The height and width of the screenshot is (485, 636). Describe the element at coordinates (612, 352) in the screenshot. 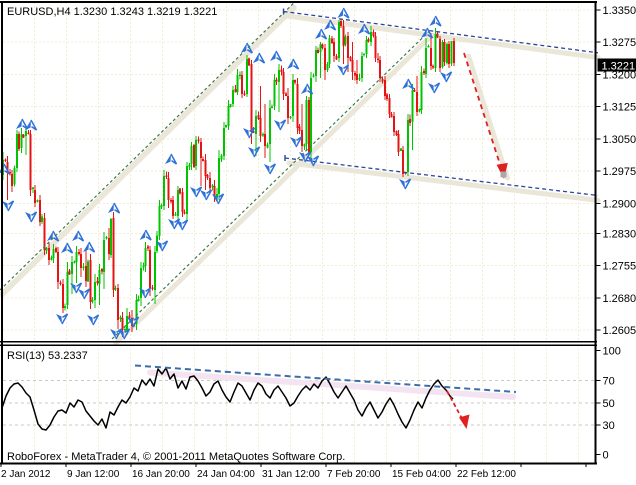

I see `svg-text: 100` at that location.